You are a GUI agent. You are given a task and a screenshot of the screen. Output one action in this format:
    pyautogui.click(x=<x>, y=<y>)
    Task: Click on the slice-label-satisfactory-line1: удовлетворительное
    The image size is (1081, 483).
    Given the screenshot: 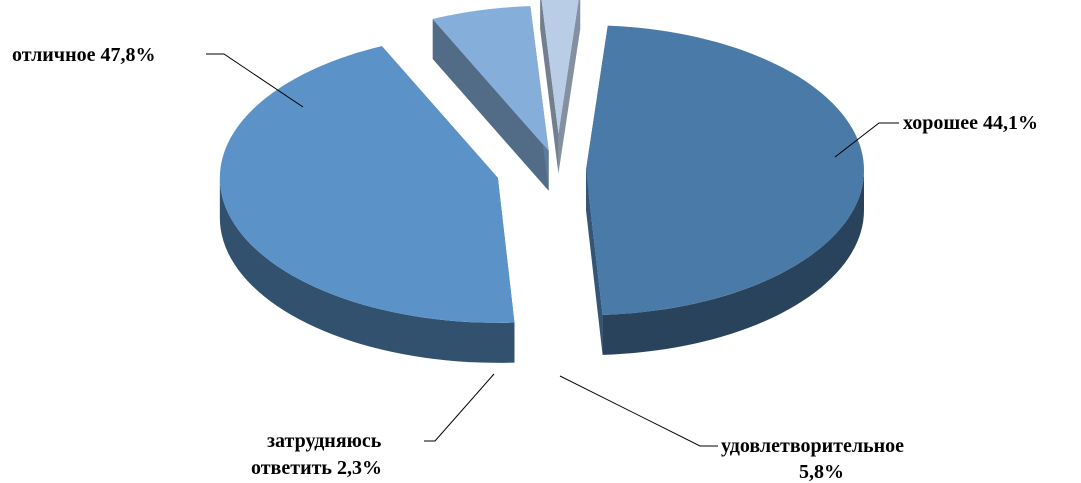 What is the action you would take?
    pyautogui.click(x=812, y=446)
    